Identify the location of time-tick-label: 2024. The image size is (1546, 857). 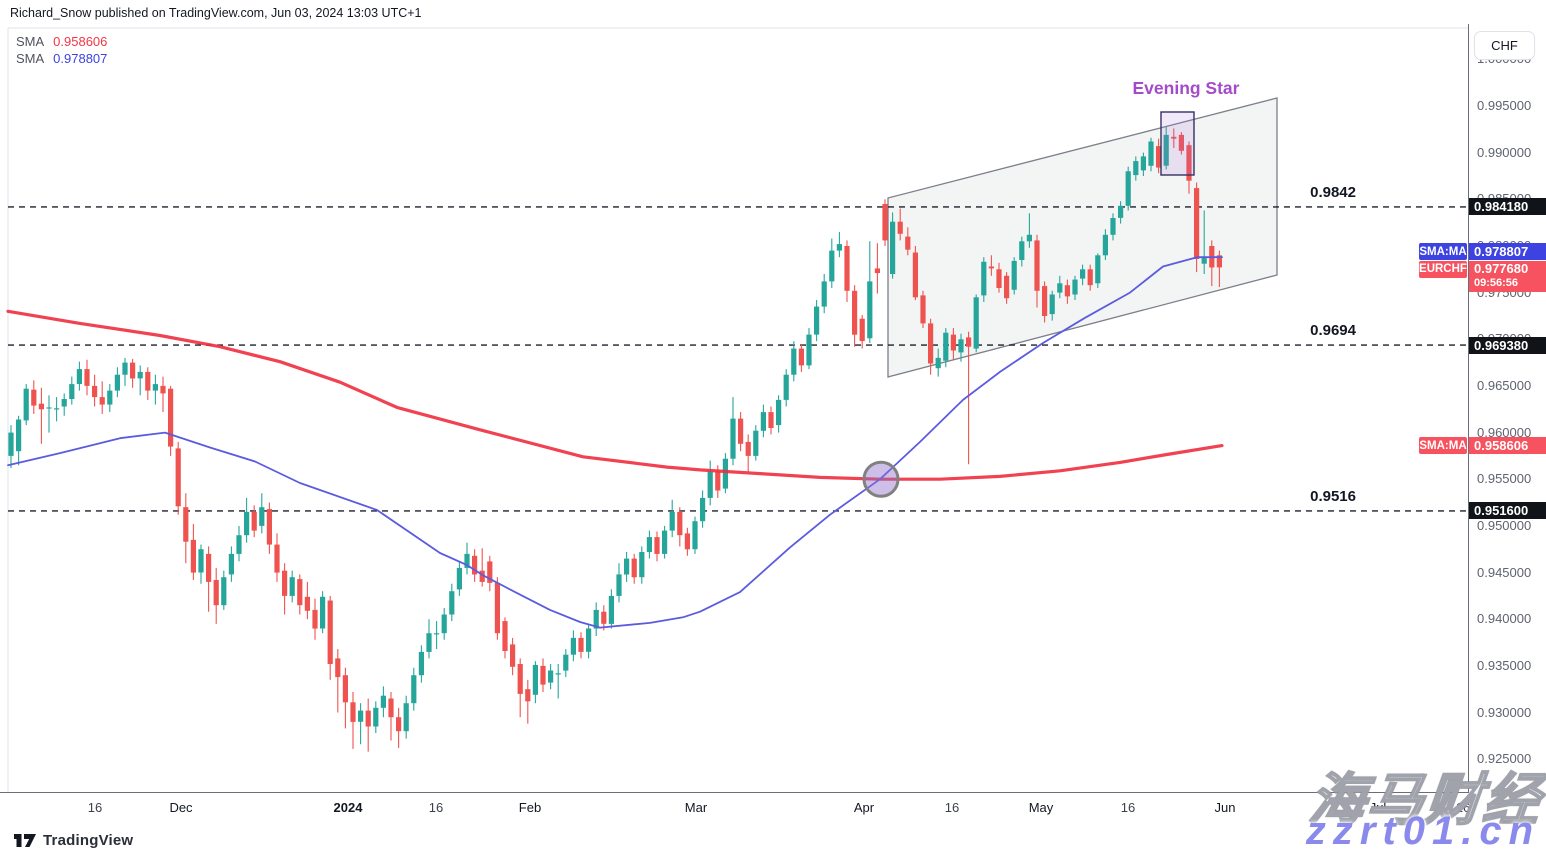
(348, 807).